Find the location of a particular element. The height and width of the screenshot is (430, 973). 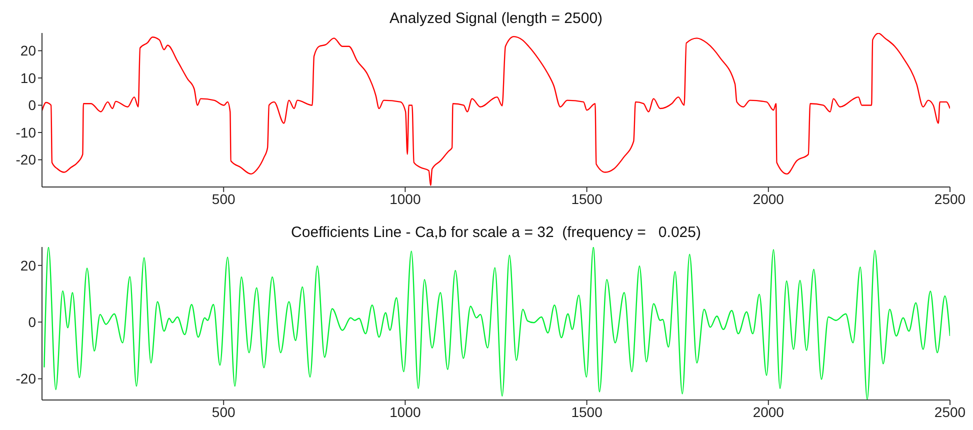

chart-title: Analyzed Signal (length = 2500) is located at coordinates (496, 19).